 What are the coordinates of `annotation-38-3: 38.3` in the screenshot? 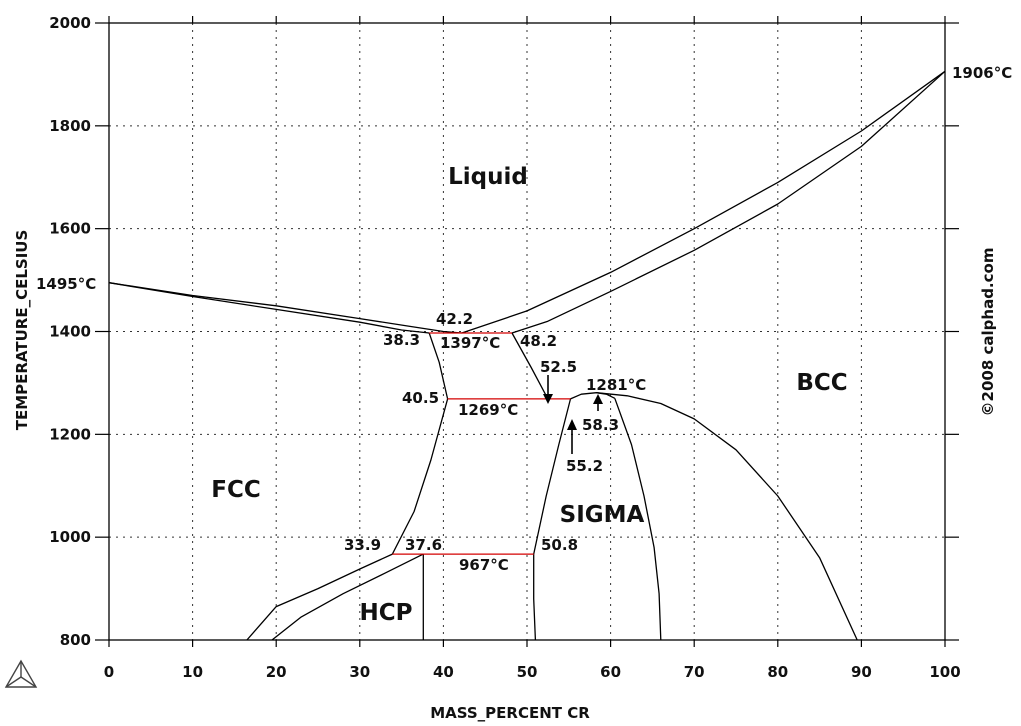 It's located at (401, 340).